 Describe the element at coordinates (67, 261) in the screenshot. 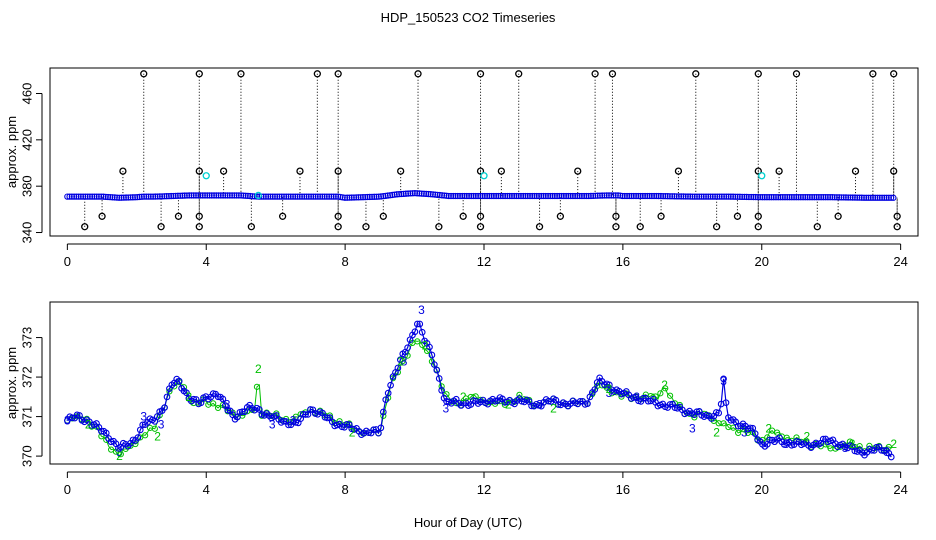

I see `top-x-tick-label: 0` at that location.